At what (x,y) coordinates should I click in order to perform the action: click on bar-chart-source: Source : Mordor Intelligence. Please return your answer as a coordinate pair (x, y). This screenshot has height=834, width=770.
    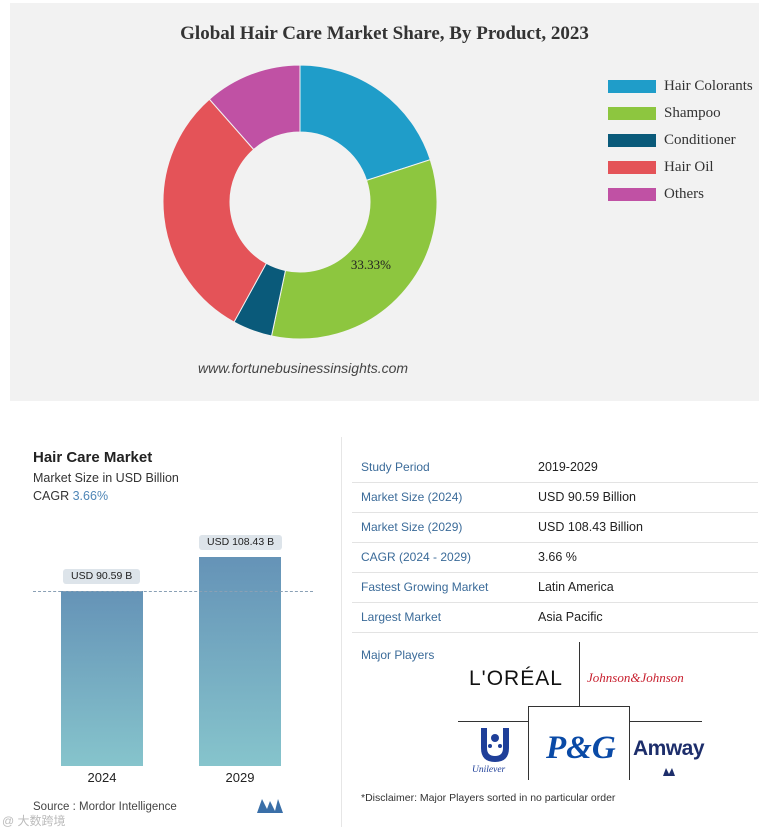
    Looking at the image, I should click on (105, 807).